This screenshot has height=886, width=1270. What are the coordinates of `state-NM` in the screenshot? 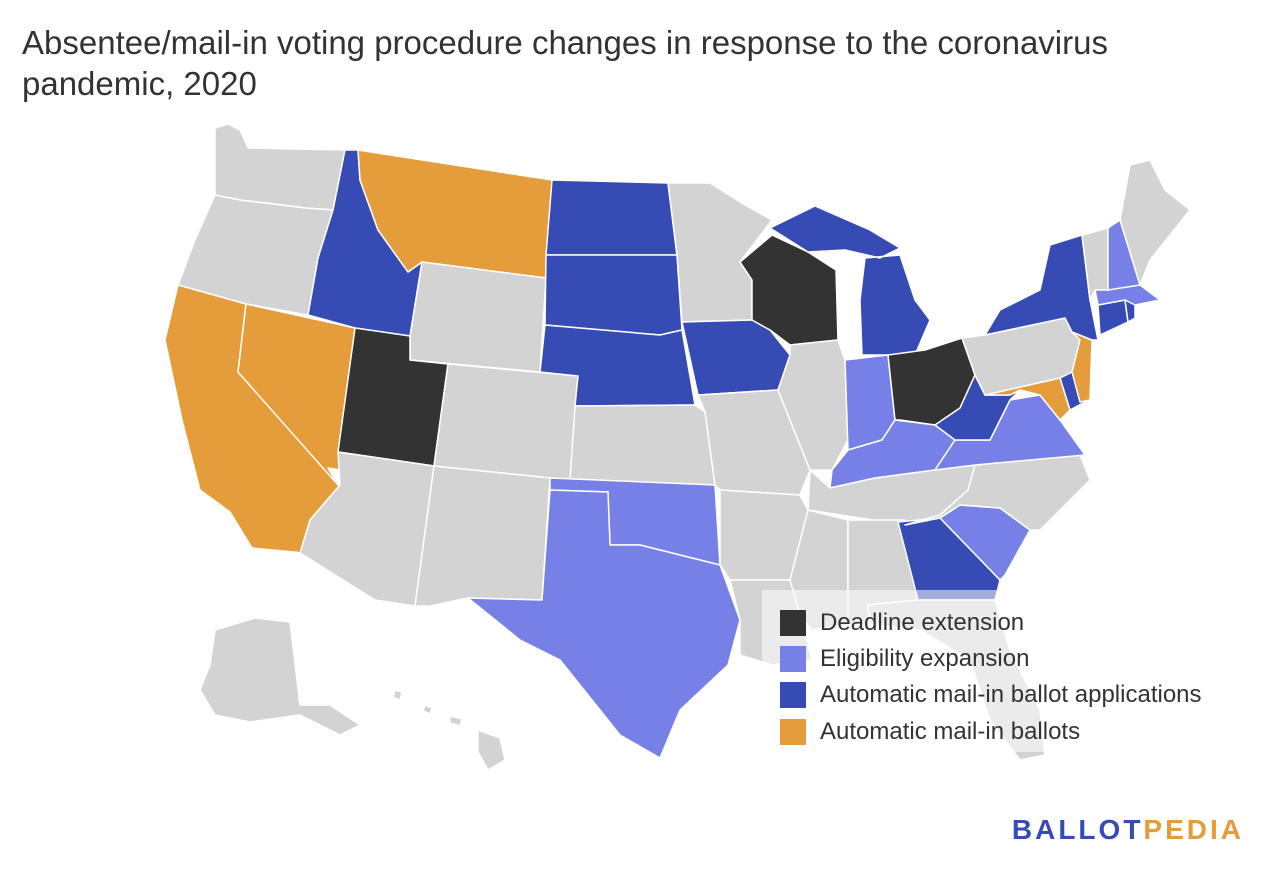 It's located at (482, 536).